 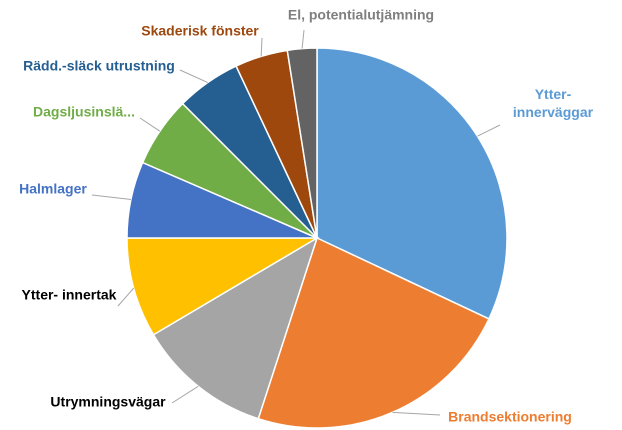 What do you see at coordinates (361, 15) in the screenshot?
I see `slice-label: El, potentialutjämning` at bounding box center [361, 15].